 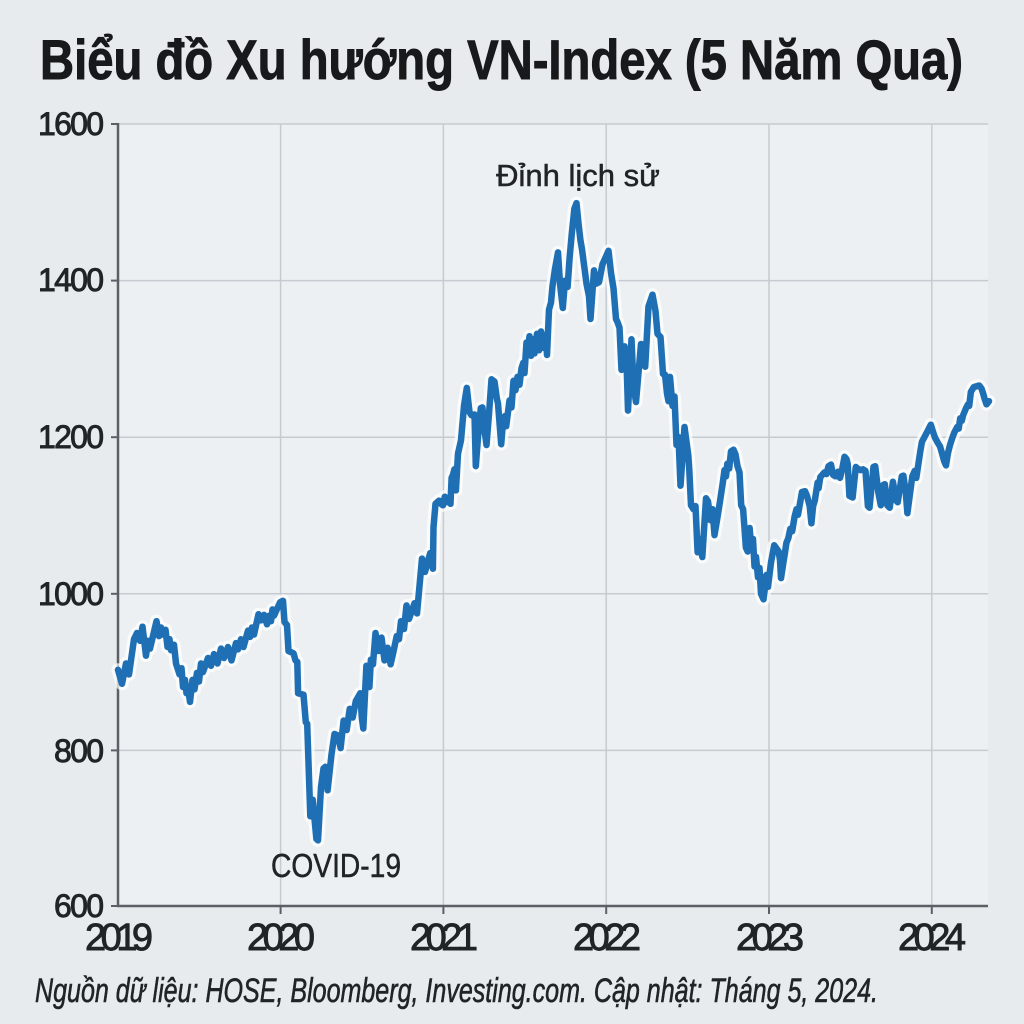 I want to click on svg-text: 2022, so click(x=607, y=938).